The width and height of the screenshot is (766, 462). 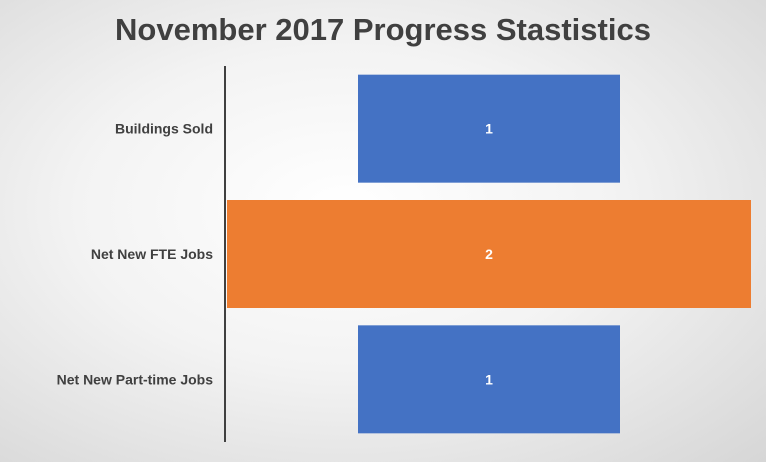 I want to click on category-label-buildings-sold: Buildings Sold, so click(x=164, y=129).